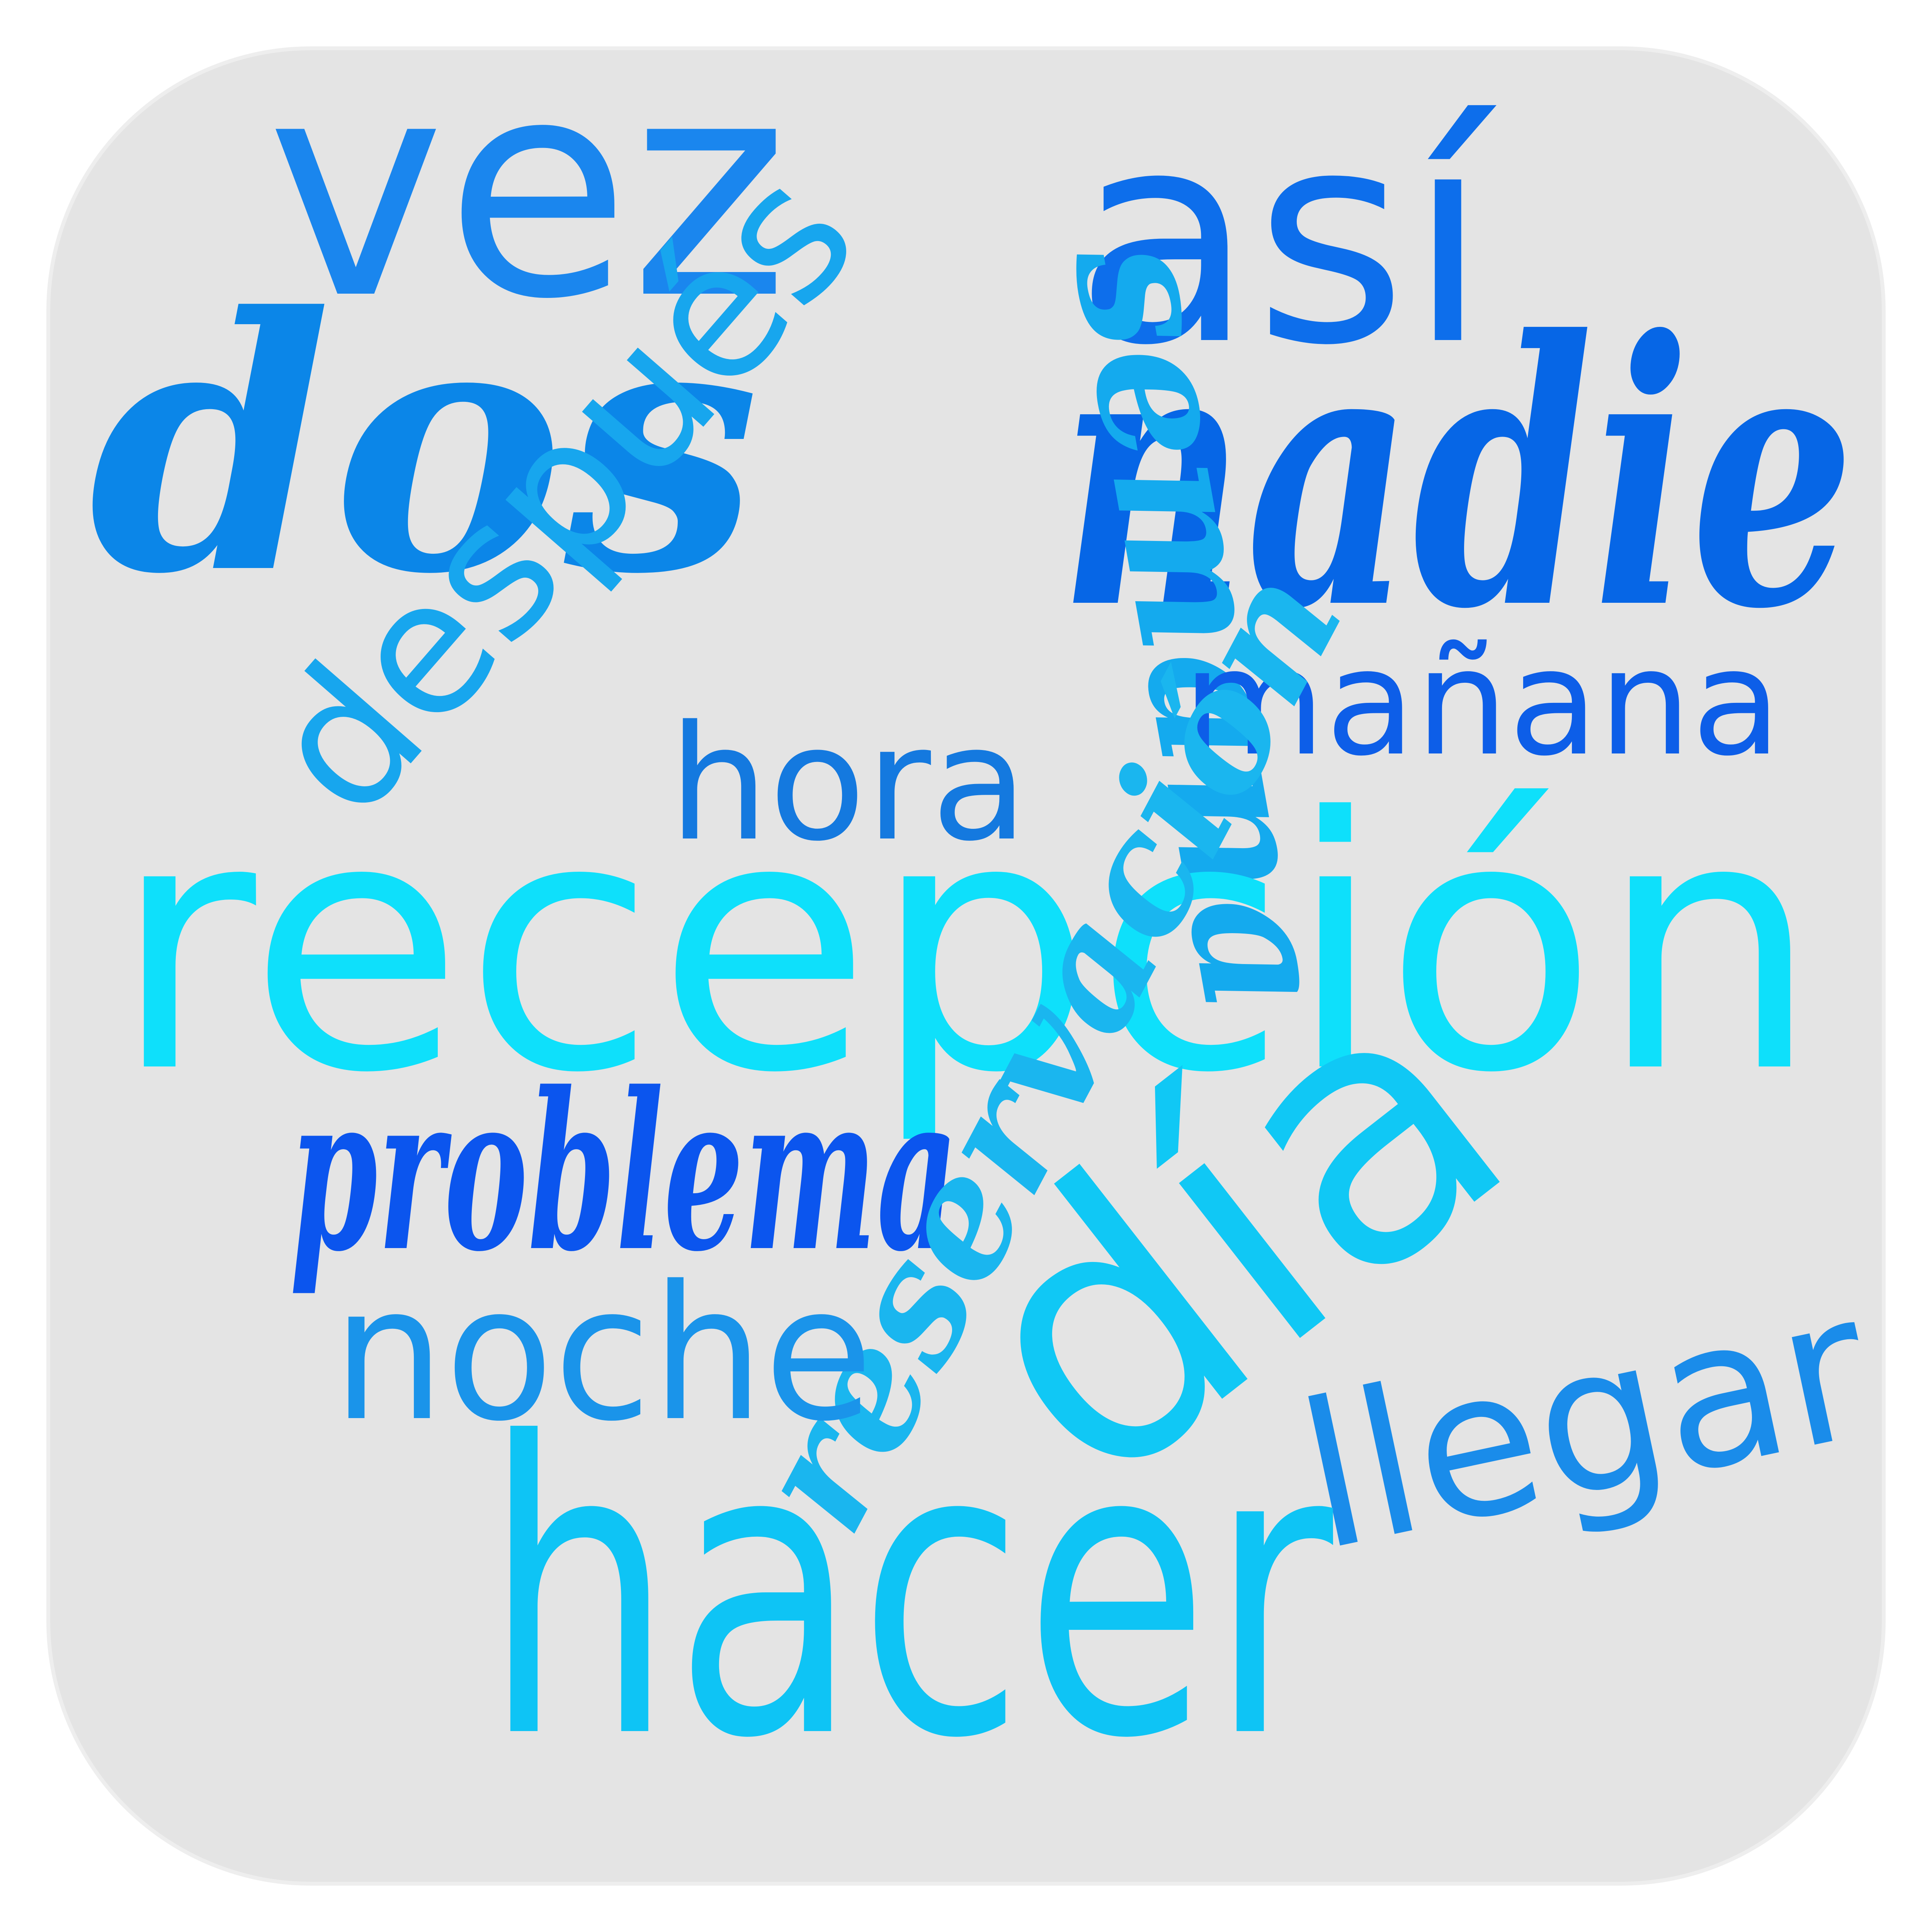  I want to click on word-hora: hora, so click(848, 784).